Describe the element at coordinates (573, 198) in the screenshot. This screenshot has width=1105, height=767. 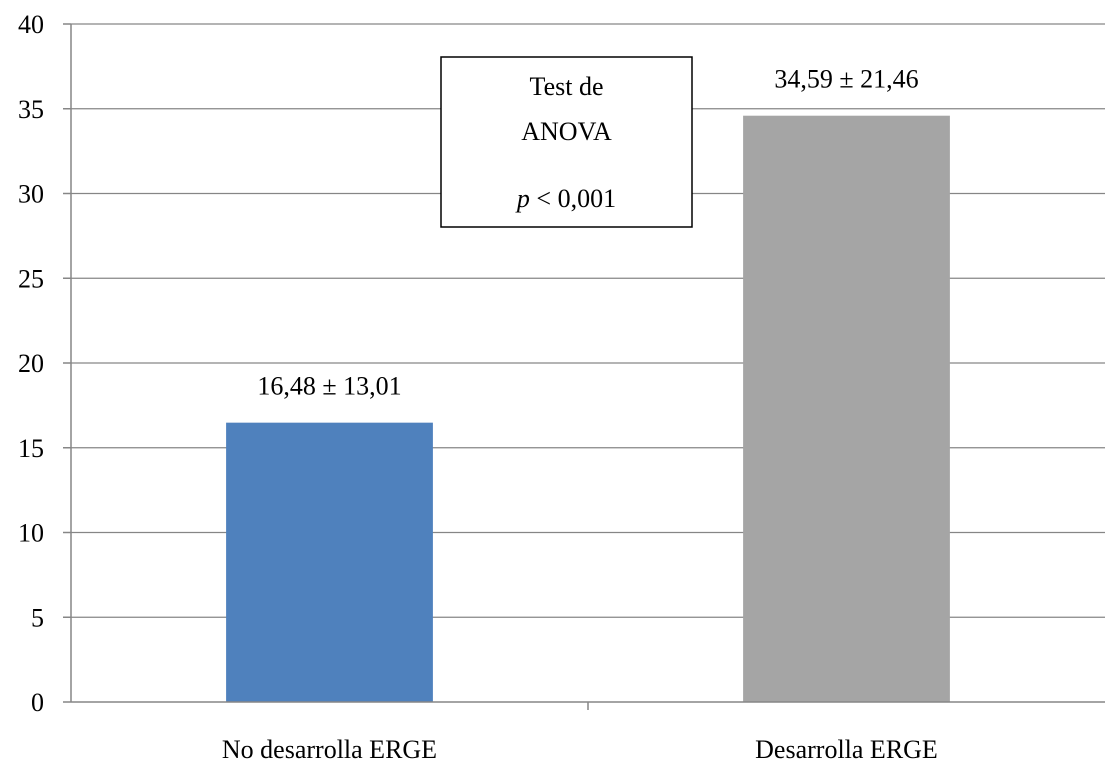
I see `p-value-text: < 0,001` at that location.